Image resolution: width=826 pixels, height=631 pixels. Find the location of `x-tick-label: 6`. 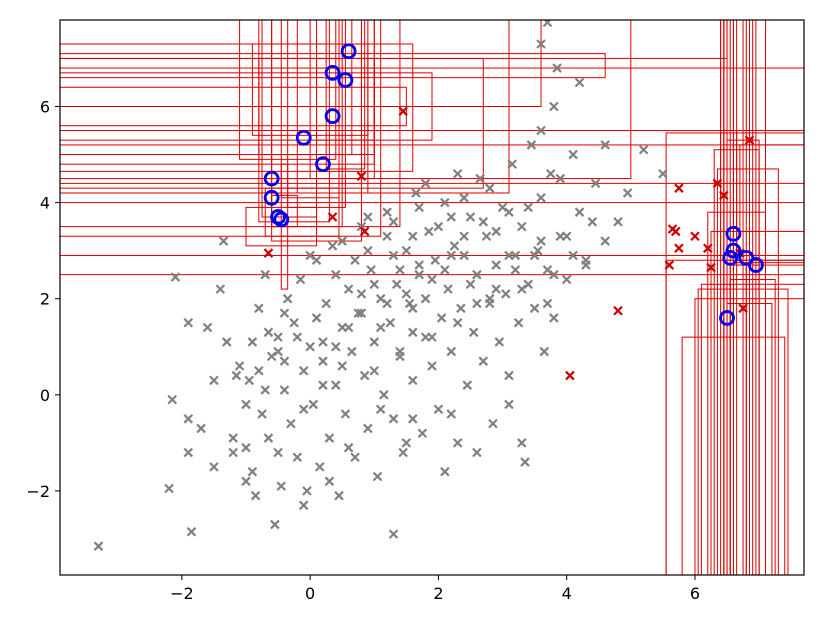

x-tick-label: 6 is located at coordinates (695, 593).